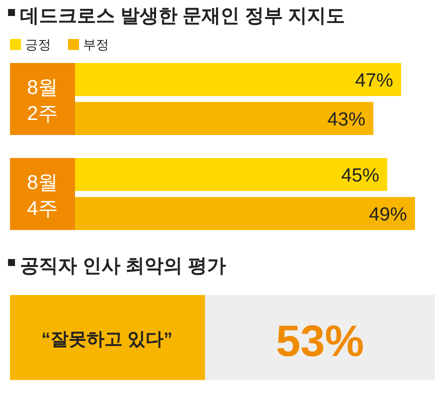 This screenshot has width=447, height=400. What do you see at coordinates (42, 196) in the screenshot?
I see `y-tick-label: 8월 4주` at bounding box center [42, 196].